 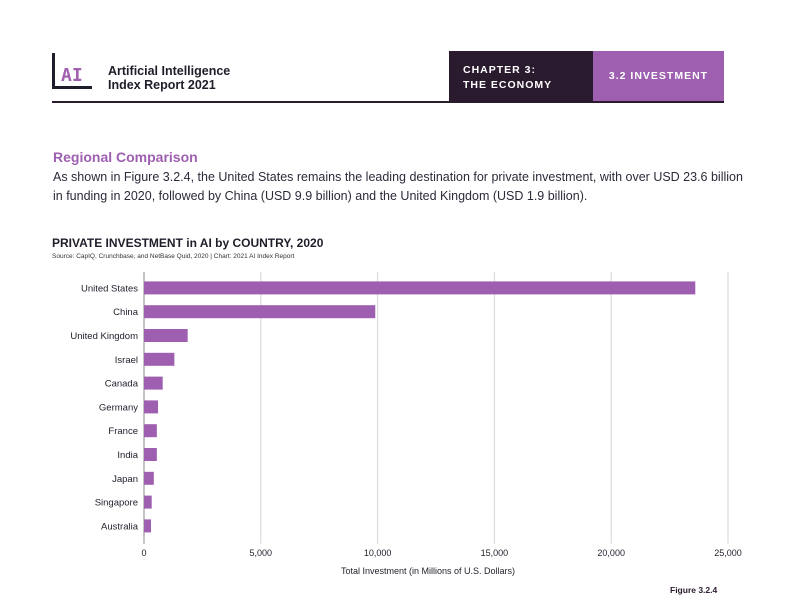 I want to click on section-tab: 3.2 INVESTMENT, so click(x=658, y=76).